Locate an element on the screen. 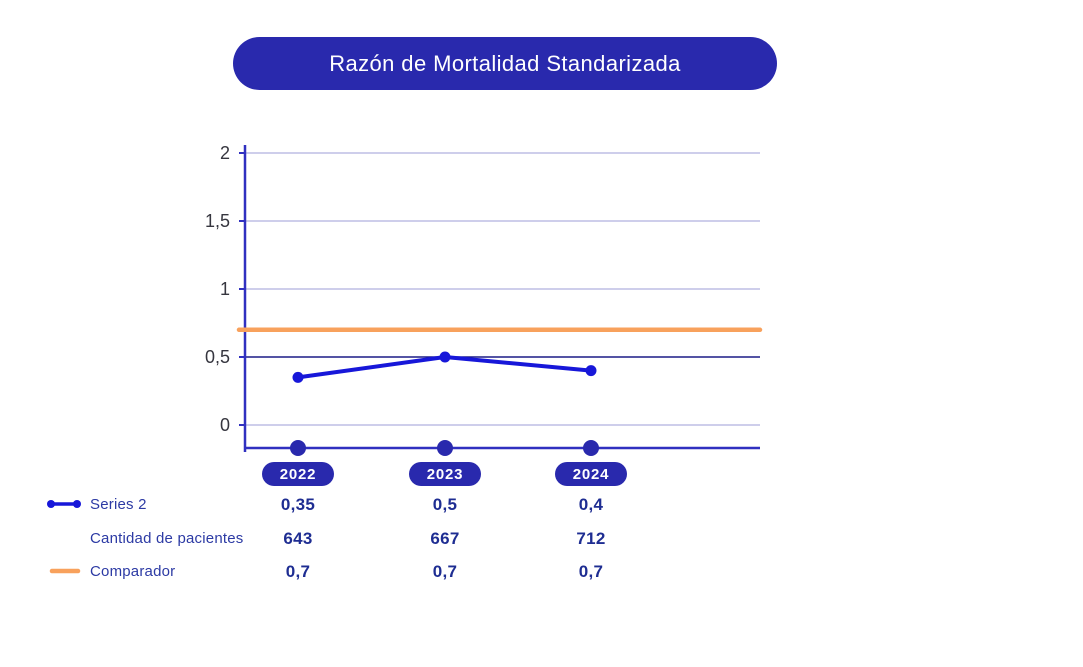  legend-label-pacientes: Cantidad de pacientes is located at coordinates (167, 538).